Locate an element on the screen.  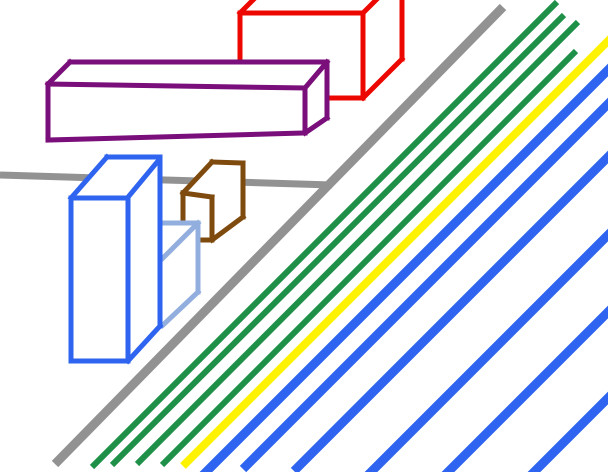
gray-horizontal-line is located at coordinates (166, 180).